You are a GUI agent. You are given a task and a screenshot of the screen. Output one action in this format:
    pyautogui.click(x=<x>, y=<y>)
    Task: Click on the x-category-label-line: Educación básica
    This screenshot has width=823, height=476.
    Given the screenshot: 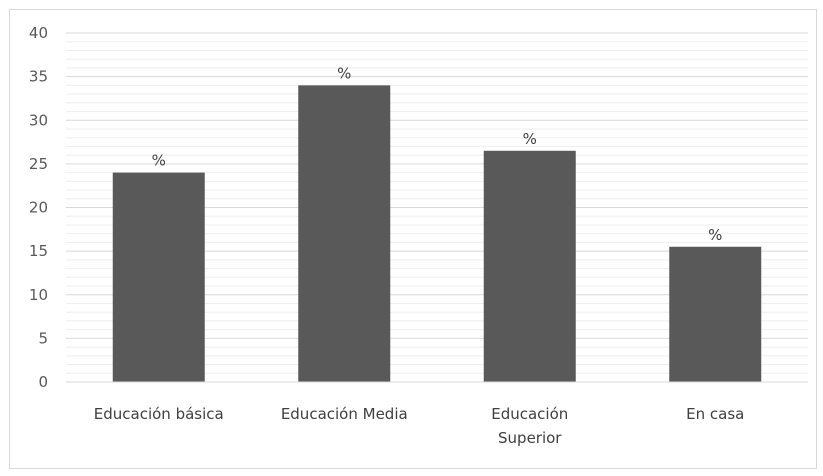 What is the action you would take?
    pyautogui.click(x=159, y=414)
    